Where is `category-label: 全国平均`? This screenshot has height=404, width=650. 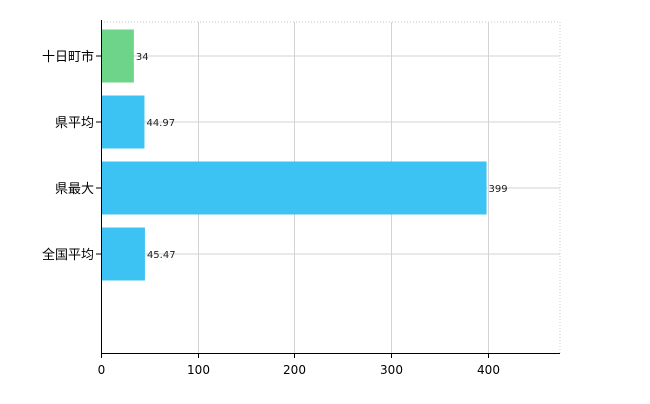 category-label: 全国平均 is located at coordinates (68, 255).